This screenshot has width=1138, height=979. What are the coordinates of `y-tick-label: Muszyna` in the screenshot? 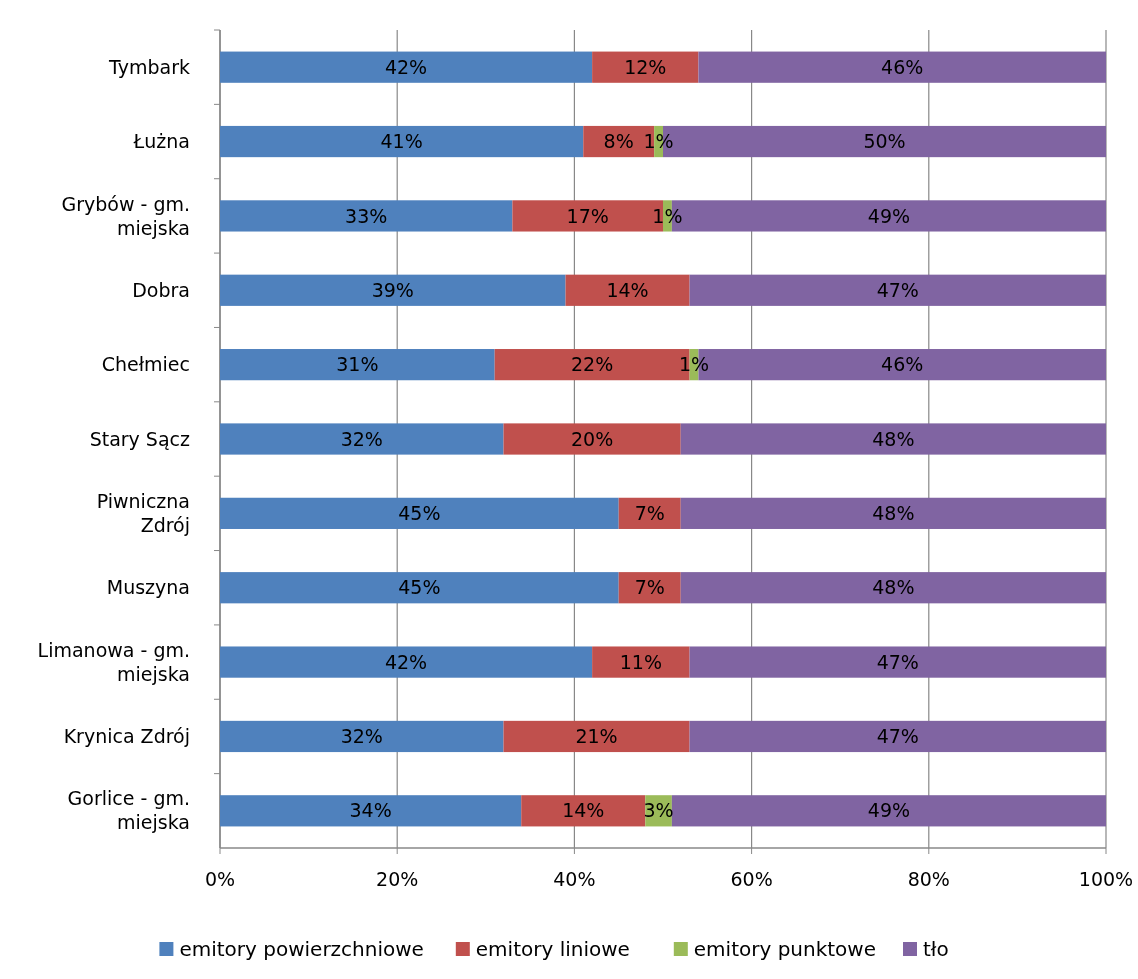 It's located at (148, 587).